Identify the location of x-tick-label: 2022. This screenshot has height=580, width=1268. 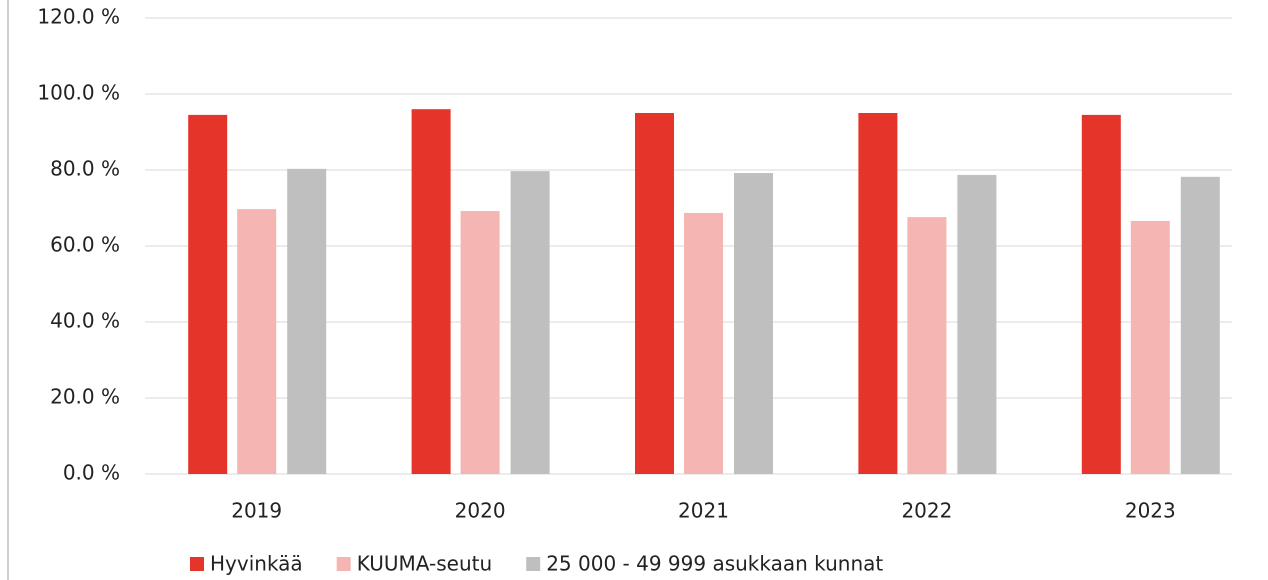
(926, 511).